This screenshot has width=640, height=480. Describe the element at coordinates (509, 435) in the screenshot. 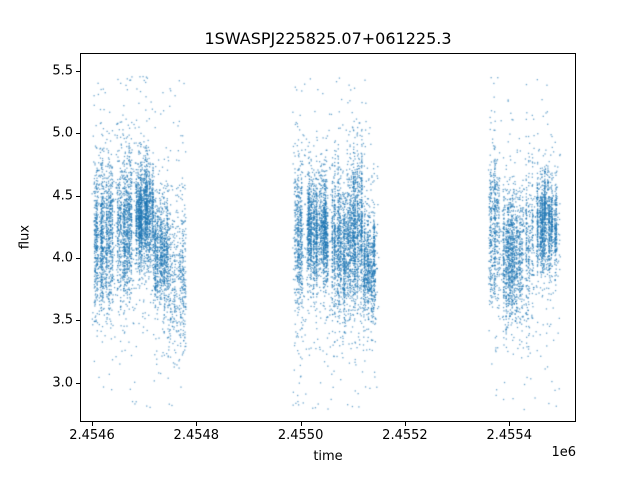

I see `x-tick-label: 2.4554` at that location.